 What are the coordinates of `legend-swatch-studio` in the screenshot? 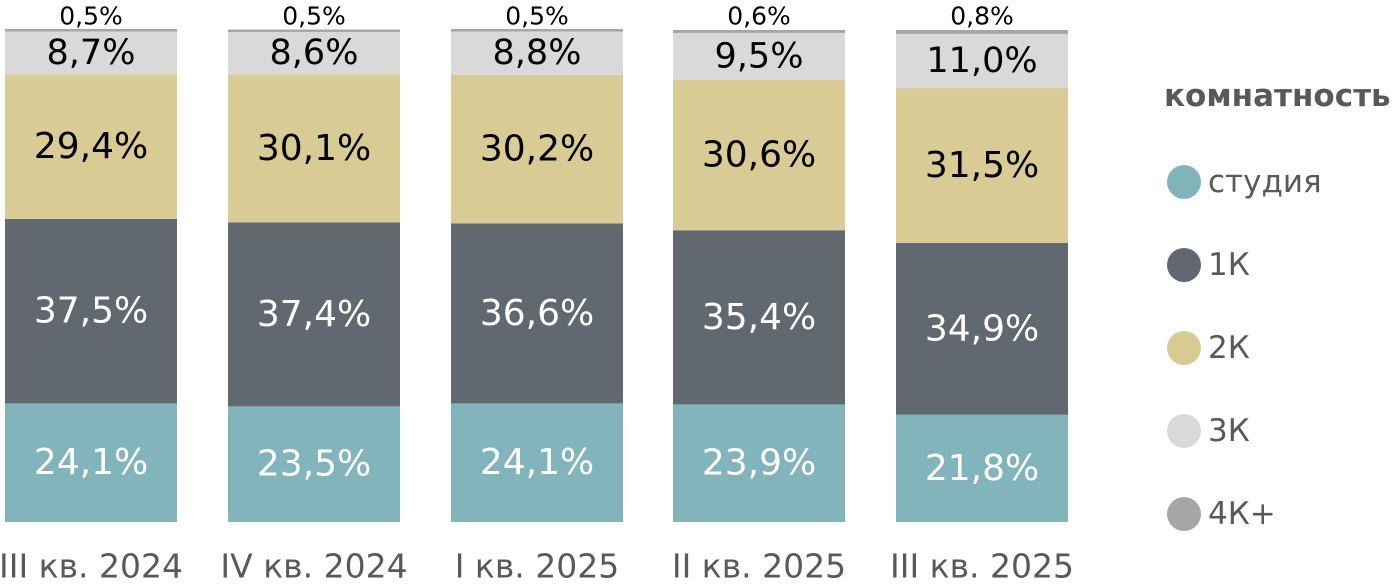 It's located at (1184, 181).